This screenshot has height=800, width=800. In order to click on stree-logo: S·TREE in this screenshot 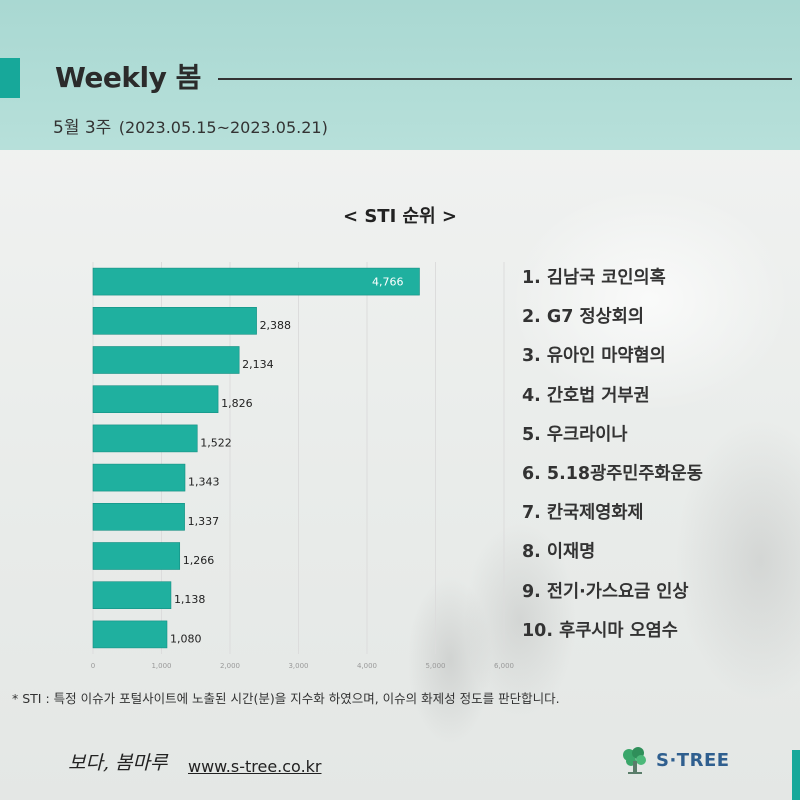, I will do `click(675, 760)`.